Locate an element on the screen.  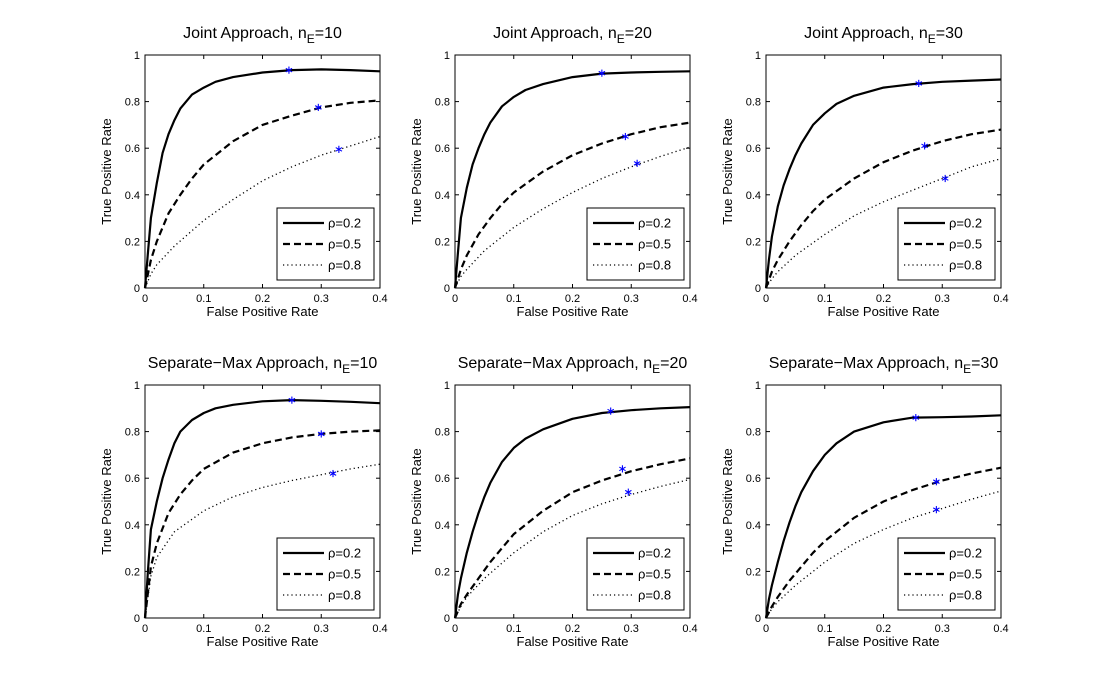
chart-4-series-1-marker is located at coordinates (292, 400).